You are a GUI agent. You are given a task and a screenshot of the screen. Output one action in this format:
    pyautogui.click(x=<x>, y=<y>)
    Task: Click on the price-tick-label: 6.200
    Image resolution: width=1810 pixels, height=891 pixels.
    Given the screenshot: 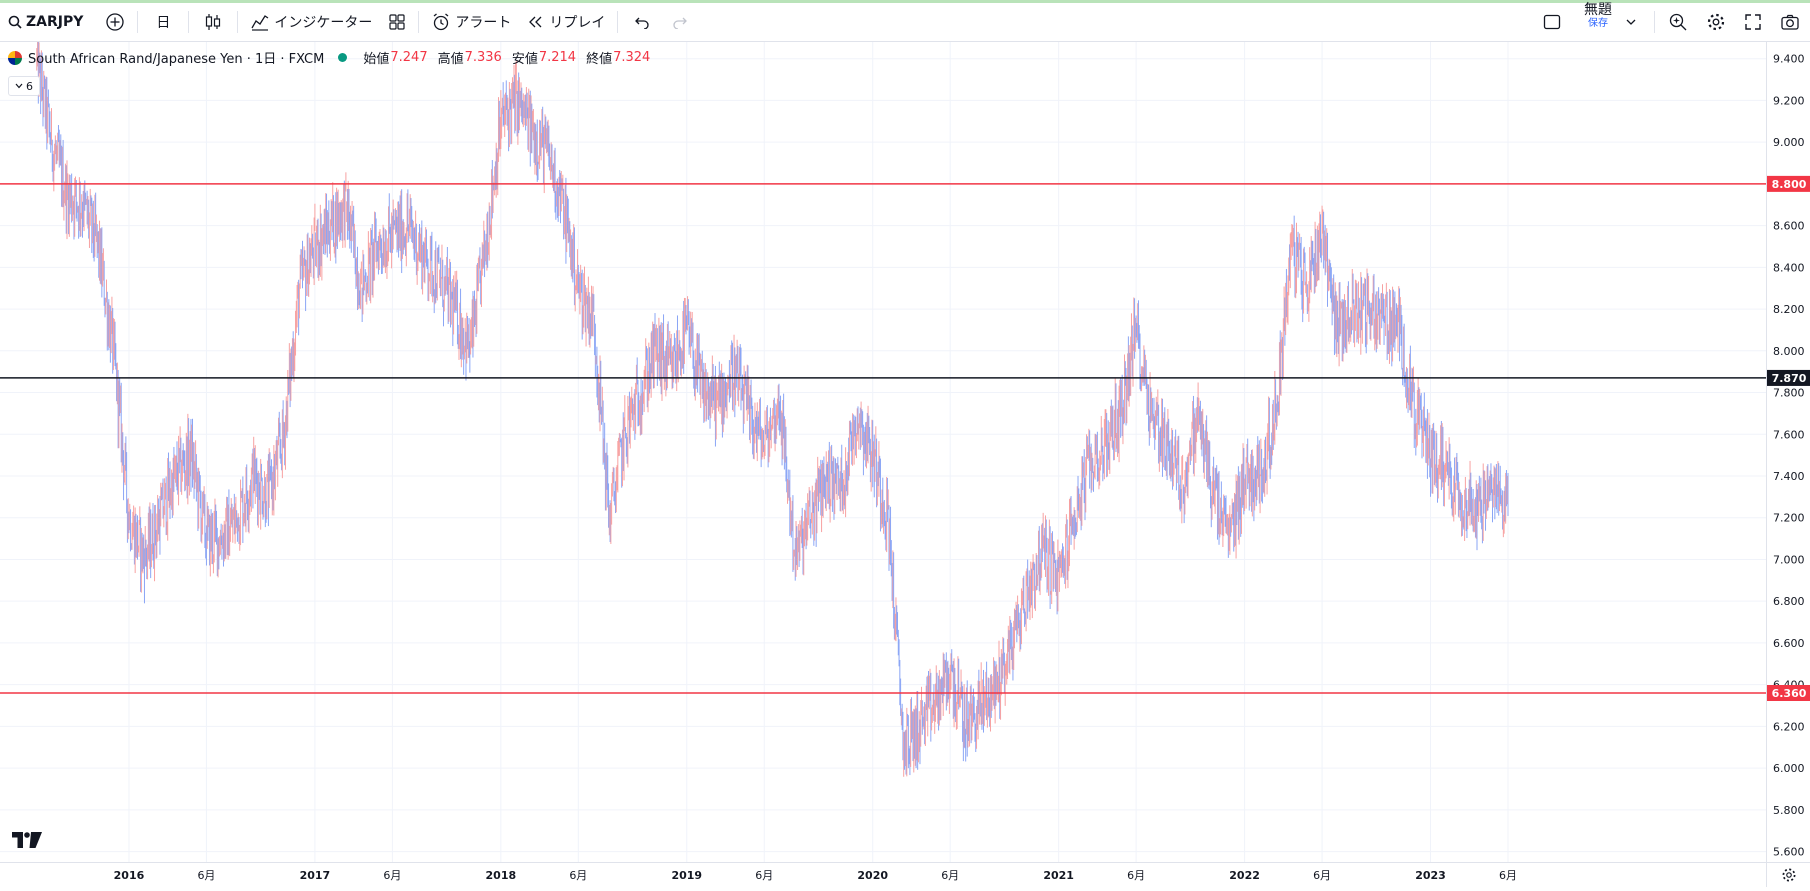 What is the action you would take?
    pyautogui.click(x=1789, y=726)
    